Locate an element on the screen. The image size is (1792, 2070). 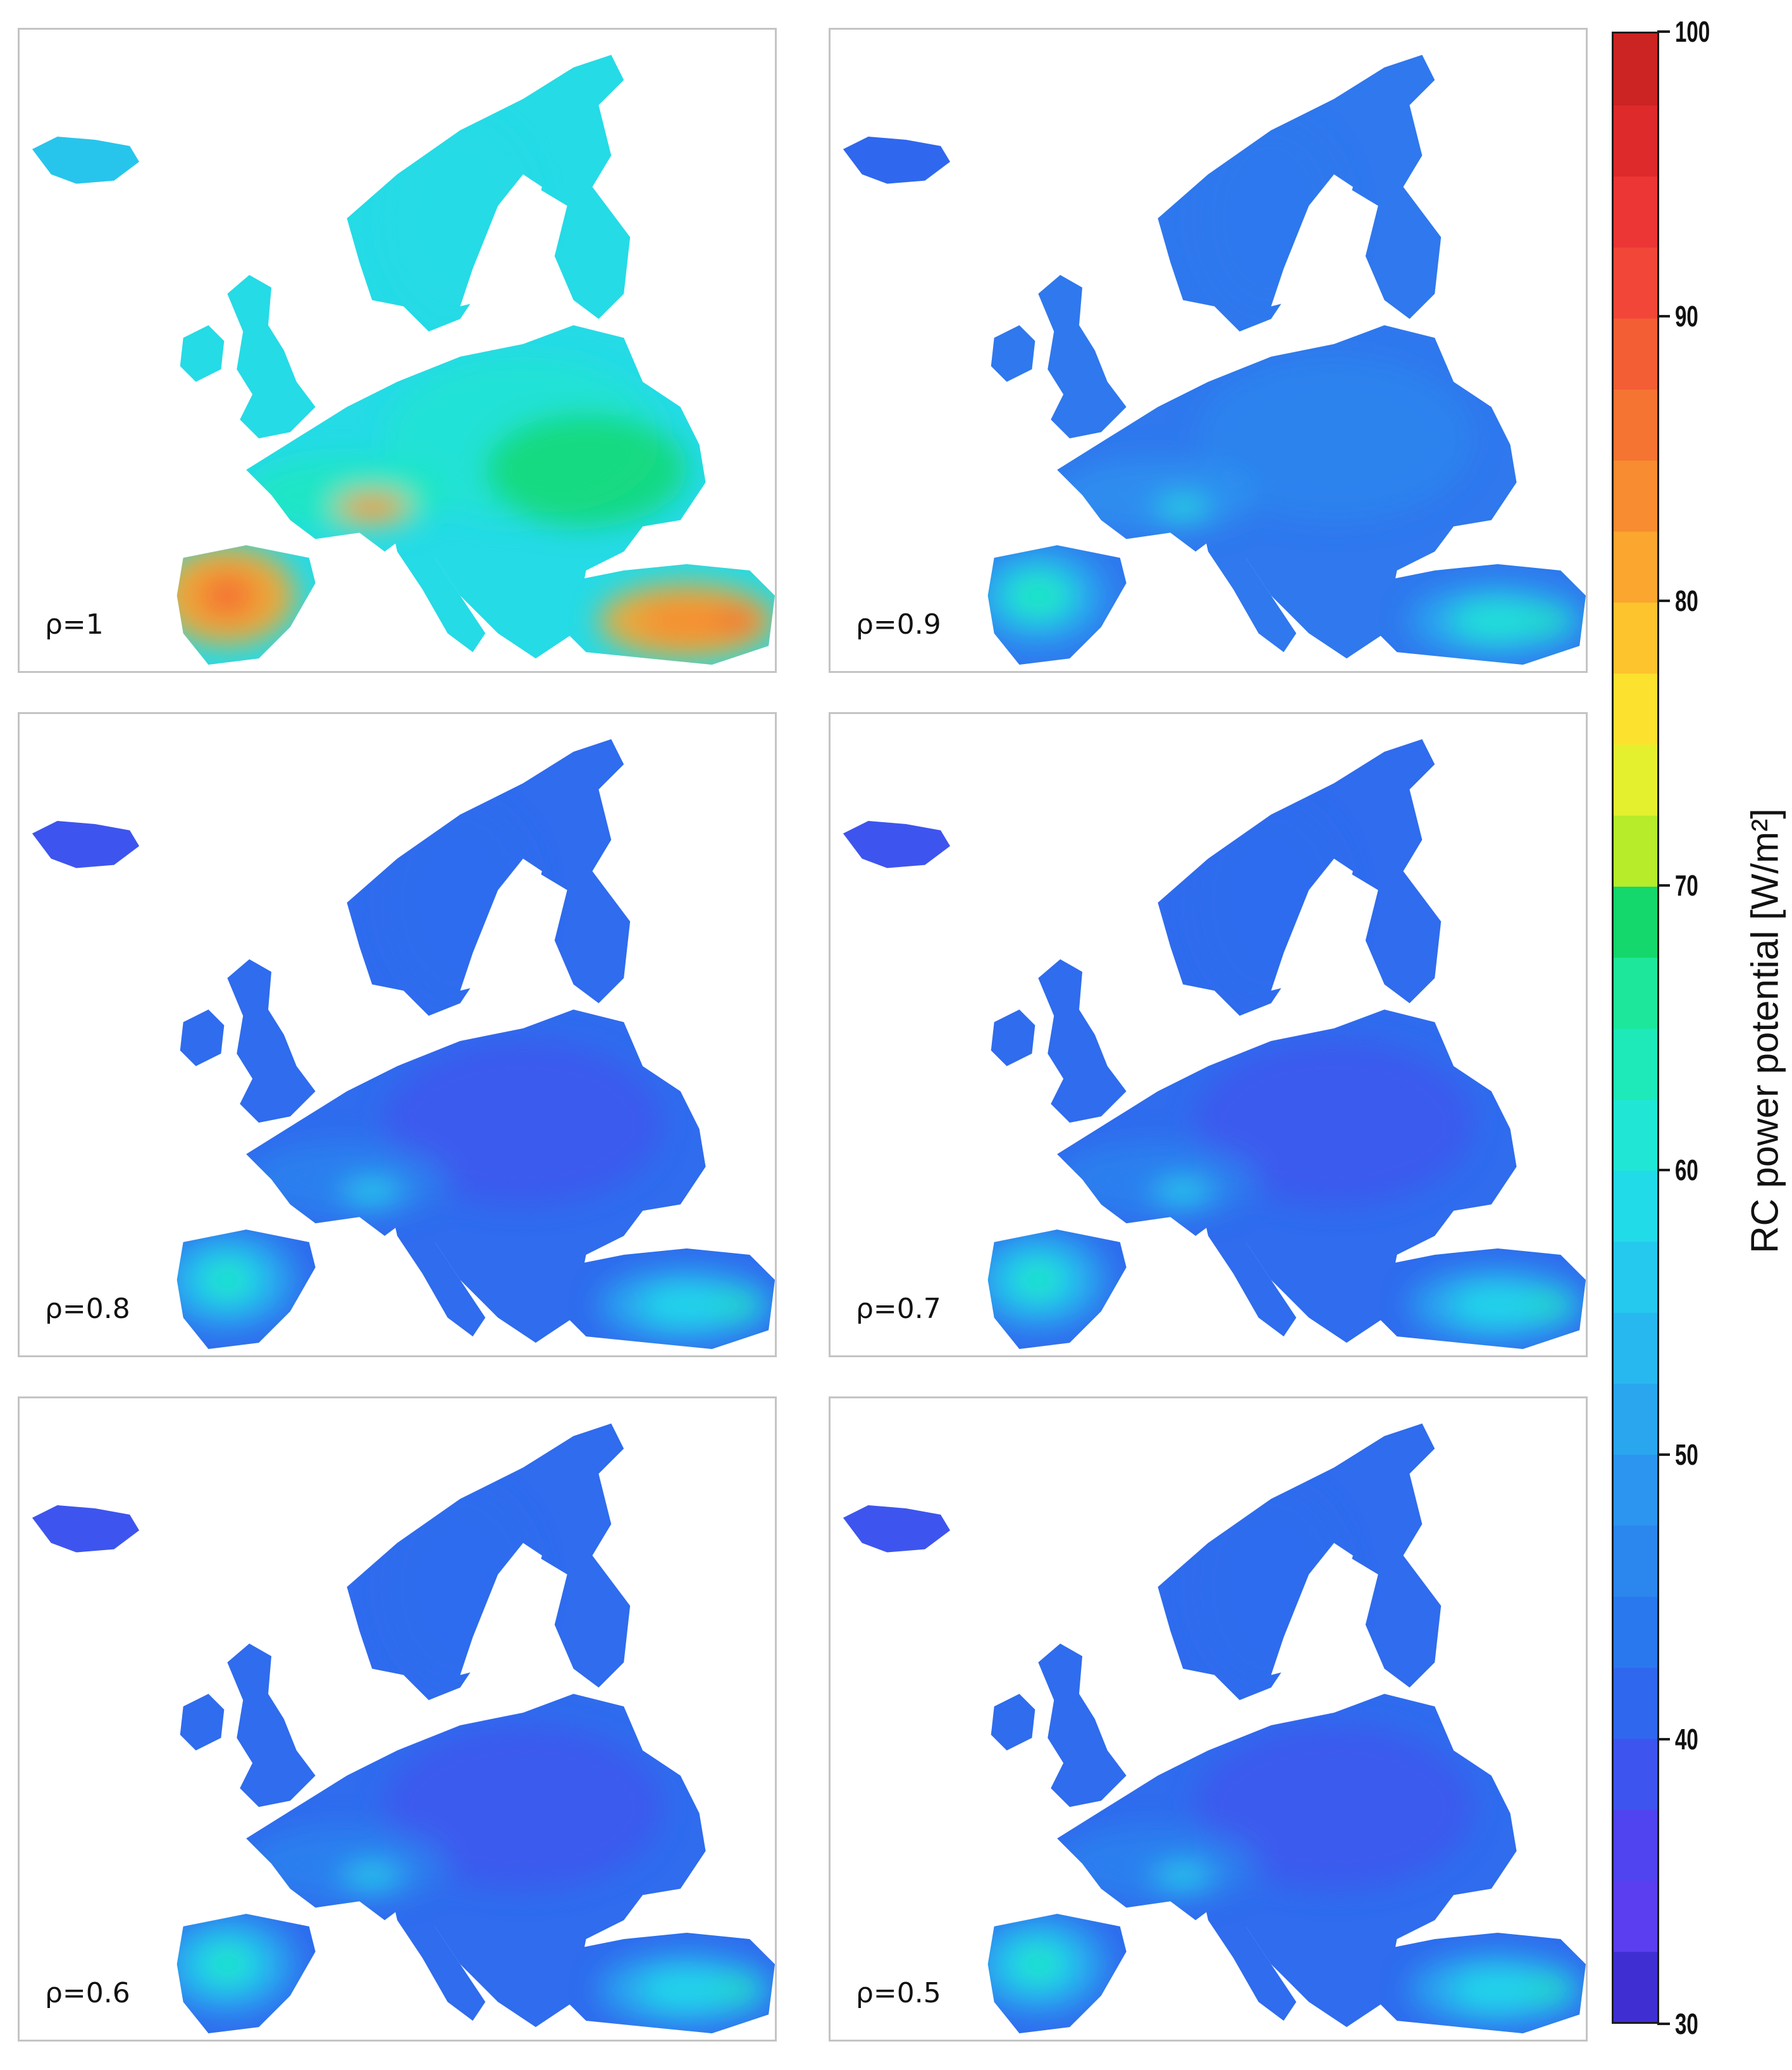
colorbar is located at coordinates (1635, 1028).